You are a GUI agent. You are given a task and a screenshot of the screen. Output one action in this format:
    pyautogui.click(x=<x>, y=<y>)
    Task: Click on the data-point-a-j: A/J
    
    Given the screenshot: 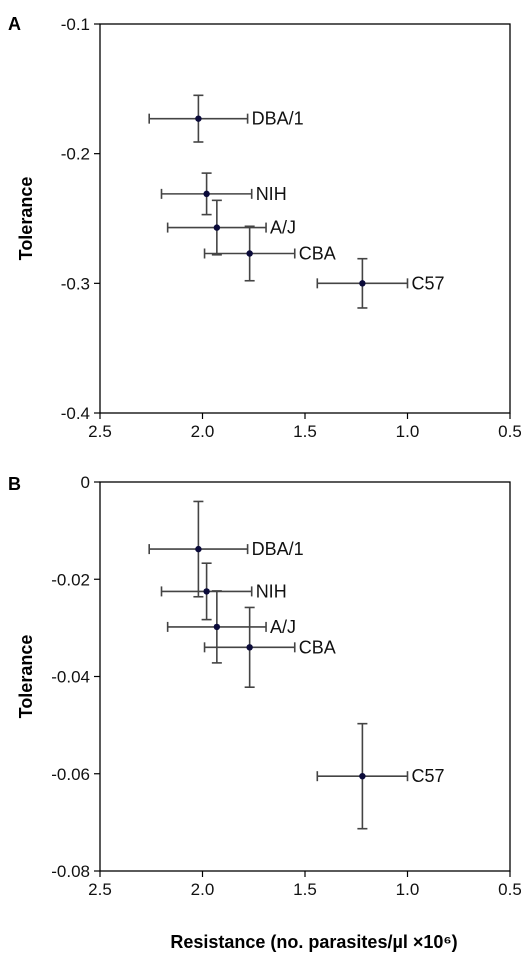 What is the action you would take?
    pyautogui.click(x=231, y=627)
    